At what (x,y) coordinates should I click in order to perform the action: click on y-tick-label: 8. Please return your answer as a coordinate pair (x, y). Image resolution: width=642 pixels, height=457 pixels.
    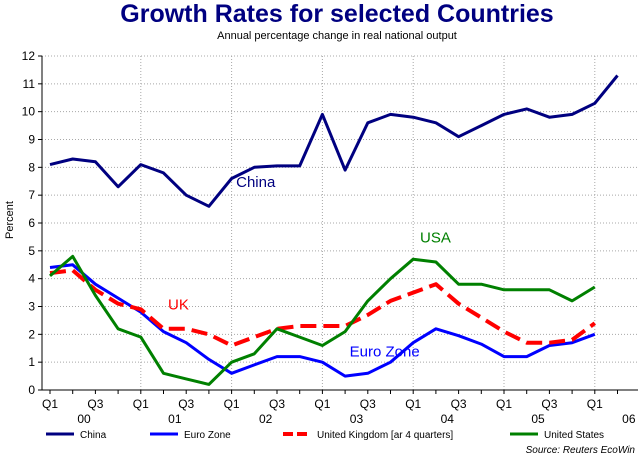
    Looking at the image, I should click on (31, 167).